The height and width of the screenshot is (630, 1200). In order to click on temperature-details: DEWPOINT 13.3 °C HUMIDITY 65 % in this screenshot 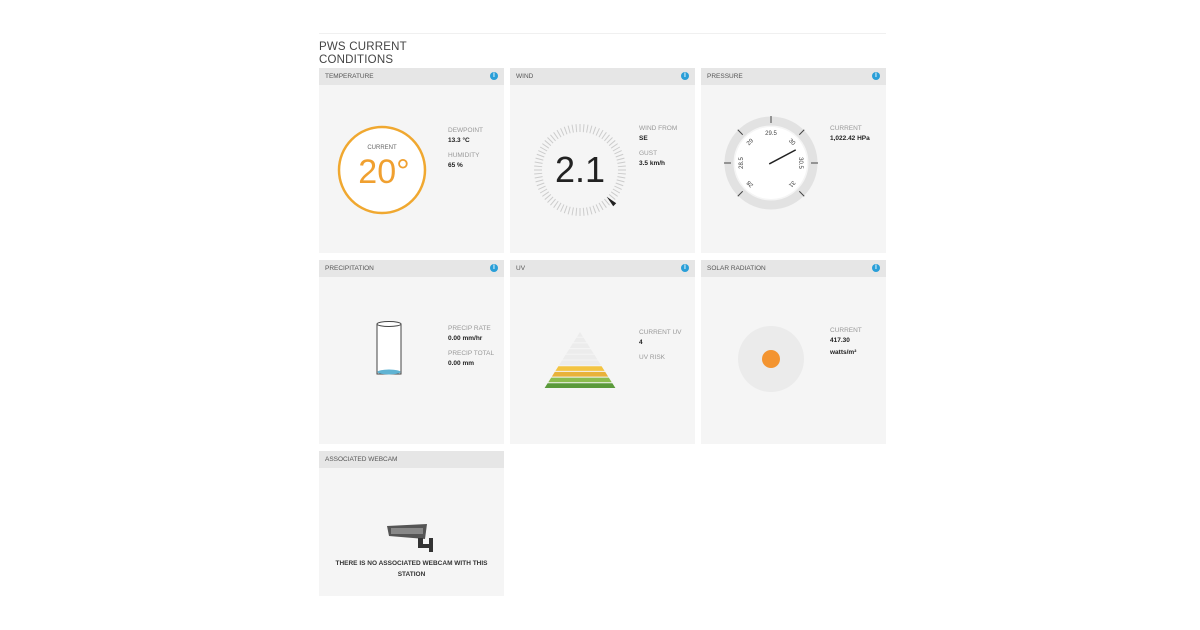, I will do `click(465, 151)`.